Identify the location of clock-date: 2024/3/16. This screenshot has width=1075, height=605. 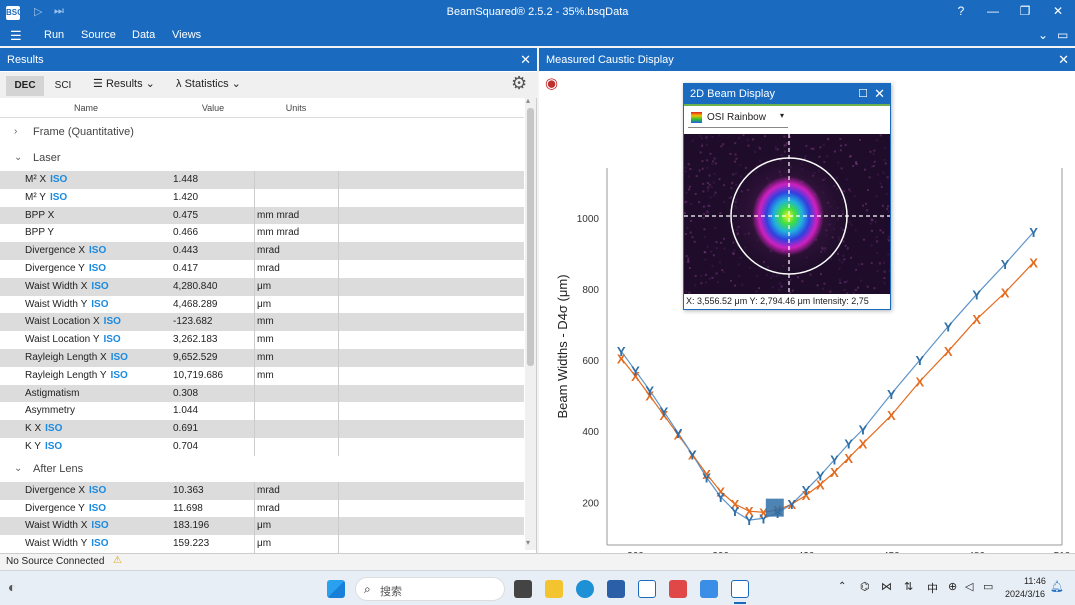
(1025, 594).